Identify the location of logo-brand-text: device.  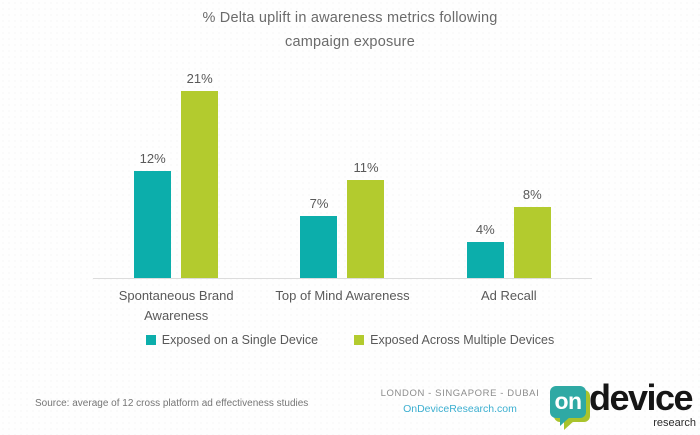
(641, 397).